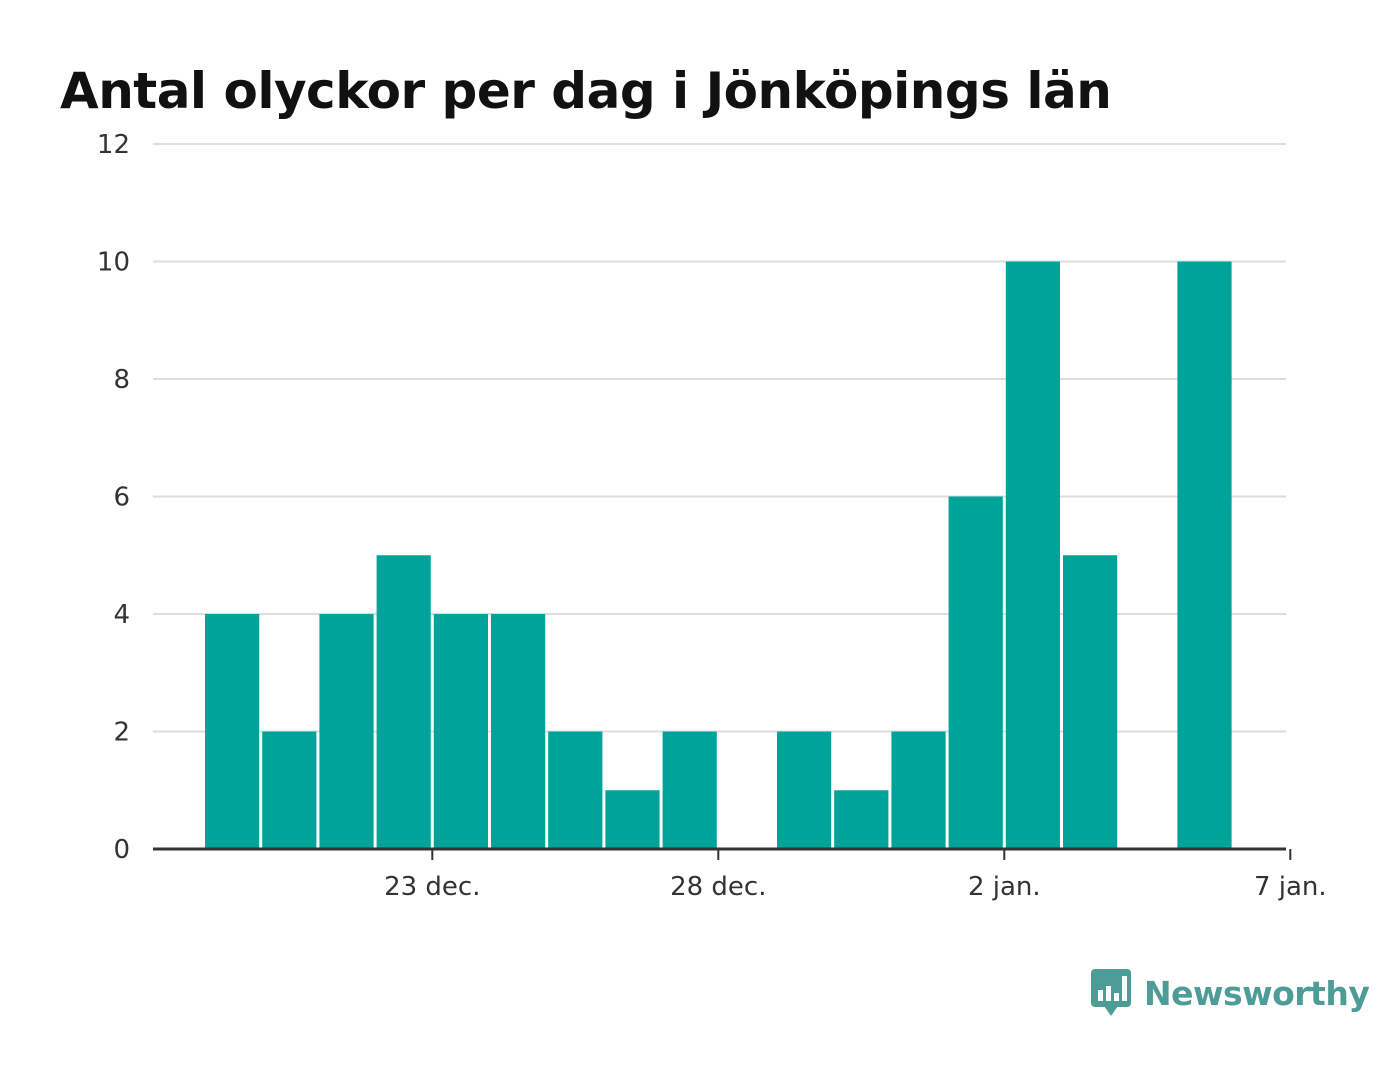 The image size is (1400, 1080). Describe the element at coordinates (121, 498) in the screenshot. I see `y-tick-label: 6` at that location.